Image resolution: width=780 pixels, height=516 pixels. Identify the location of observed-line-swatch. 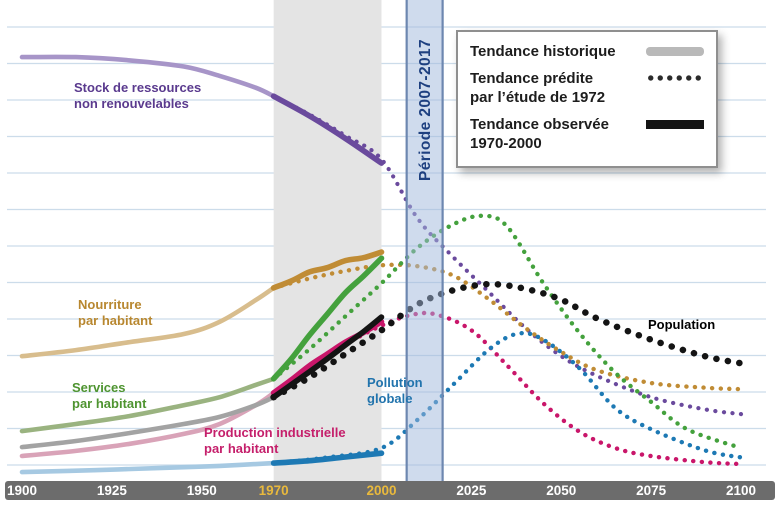
(675, 124).